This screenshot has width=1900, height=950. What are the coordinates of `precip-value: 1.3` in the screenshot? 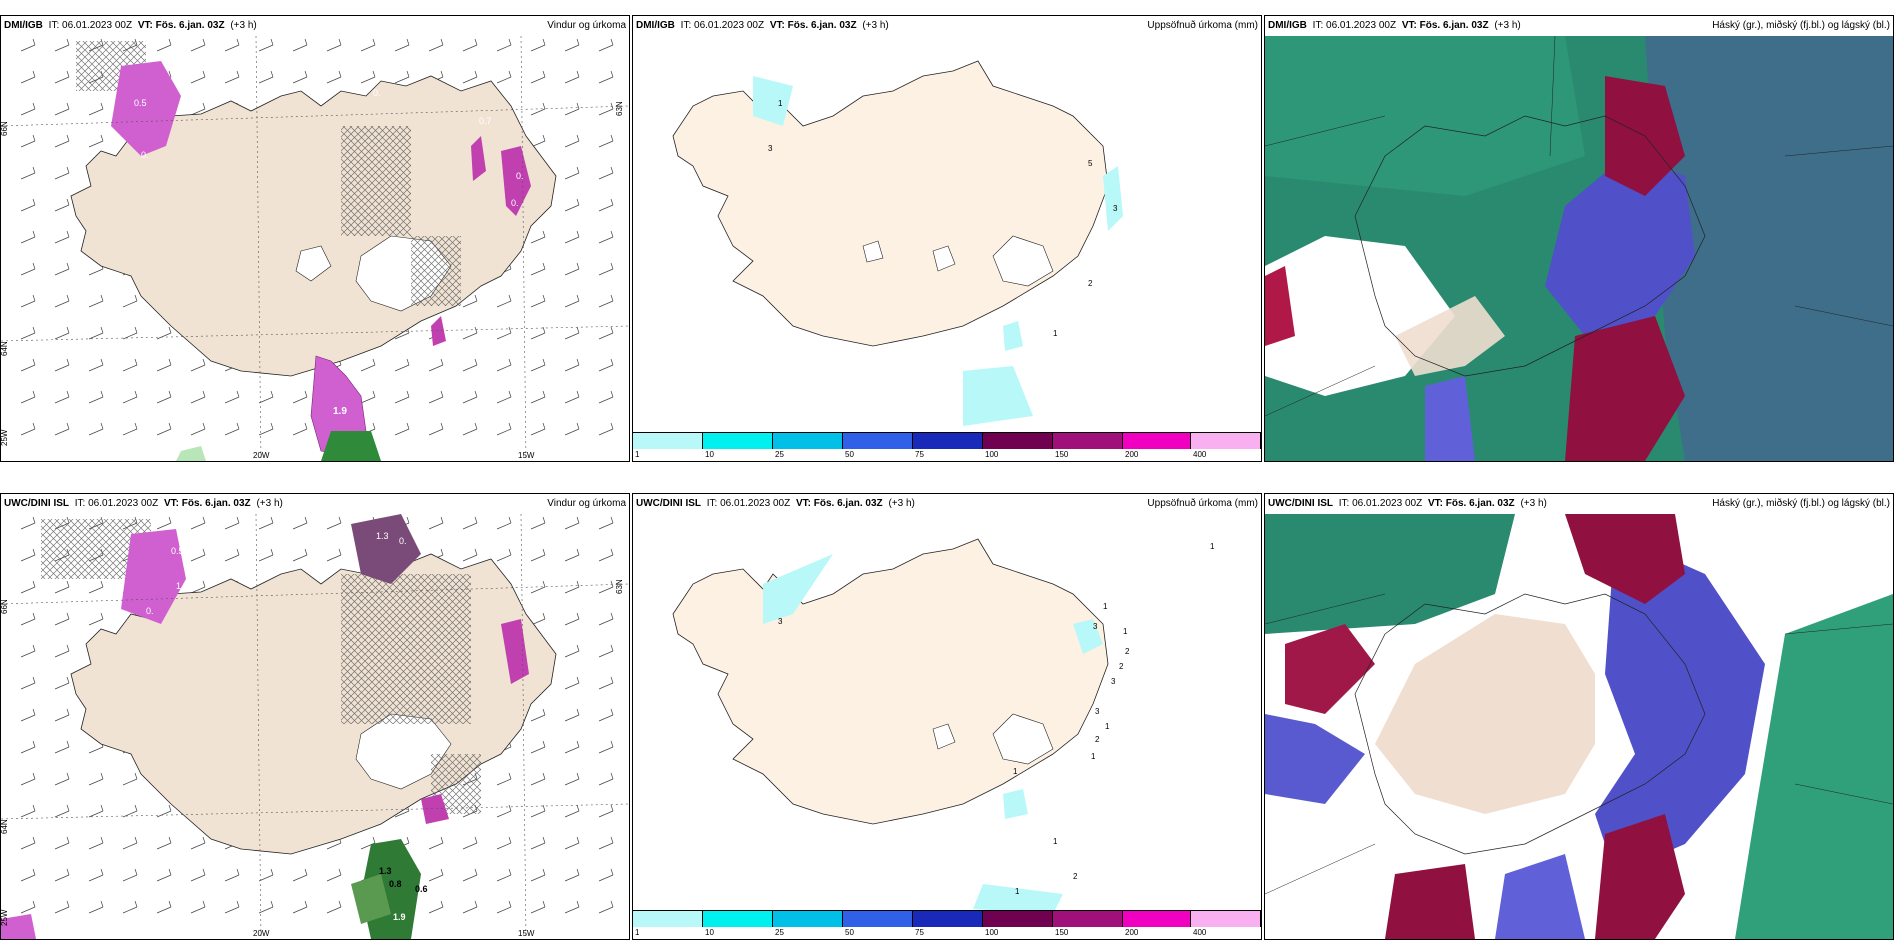 It's located at (382, 536).